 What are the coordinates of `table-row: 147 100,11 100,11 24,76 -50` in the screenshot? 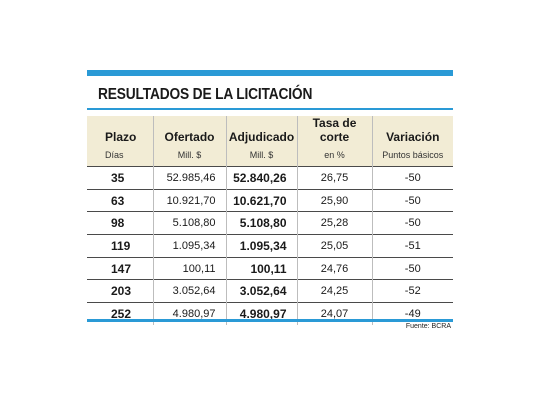 It's located at (270, 268).